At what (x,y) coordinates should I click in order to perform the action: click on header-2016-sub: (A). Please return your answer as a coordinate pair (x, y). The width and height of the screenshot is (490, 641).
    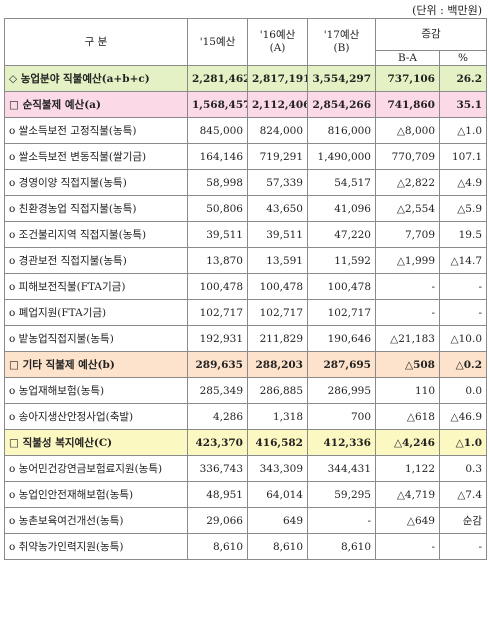
    Looking at the image, I should click on (277, 48).